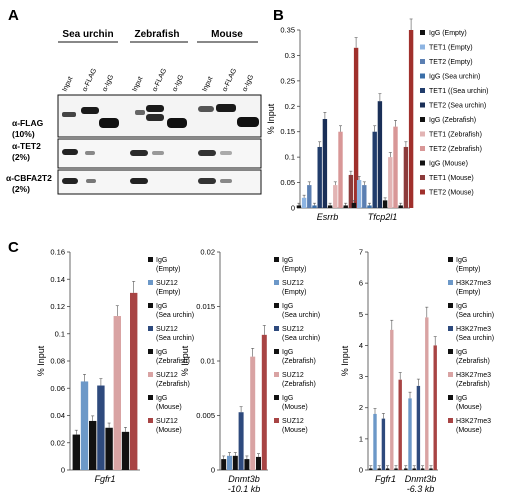 The image size is (520, 500). I want to click on legend-label: IgG (Mouse), so click(448, 164).